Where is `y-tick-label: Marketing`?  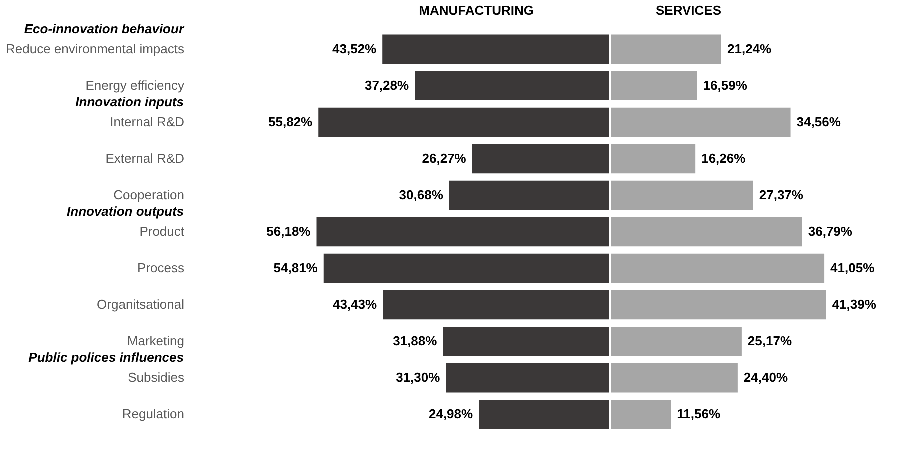
y-tick-label: Marketing is located at coordinates (155, 341).